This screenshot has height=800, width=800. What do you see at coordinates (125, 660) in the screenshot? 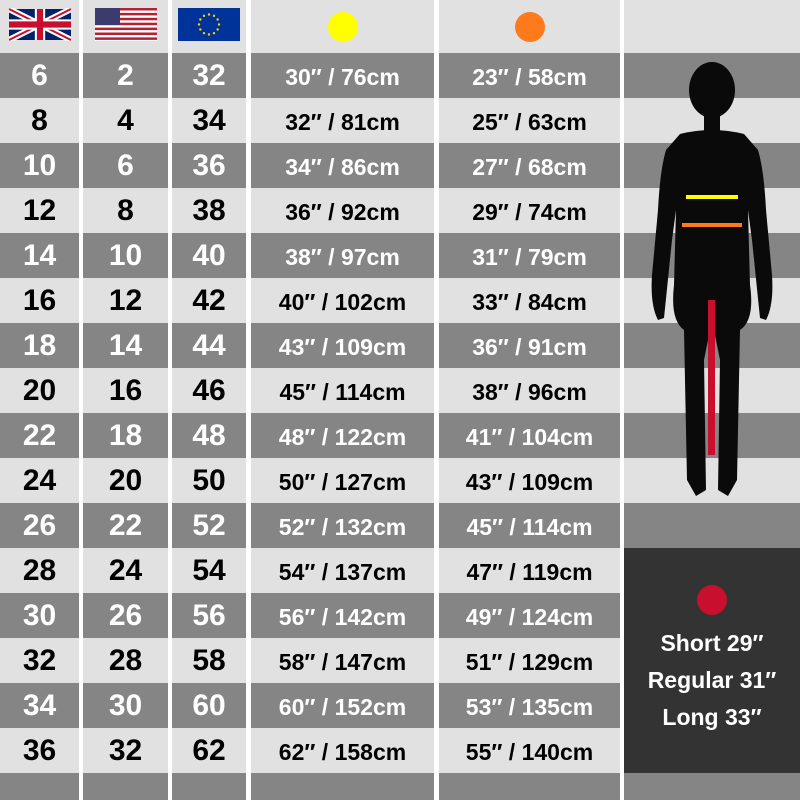
I see `us-cell: 28` at bounding box center [125, 660].